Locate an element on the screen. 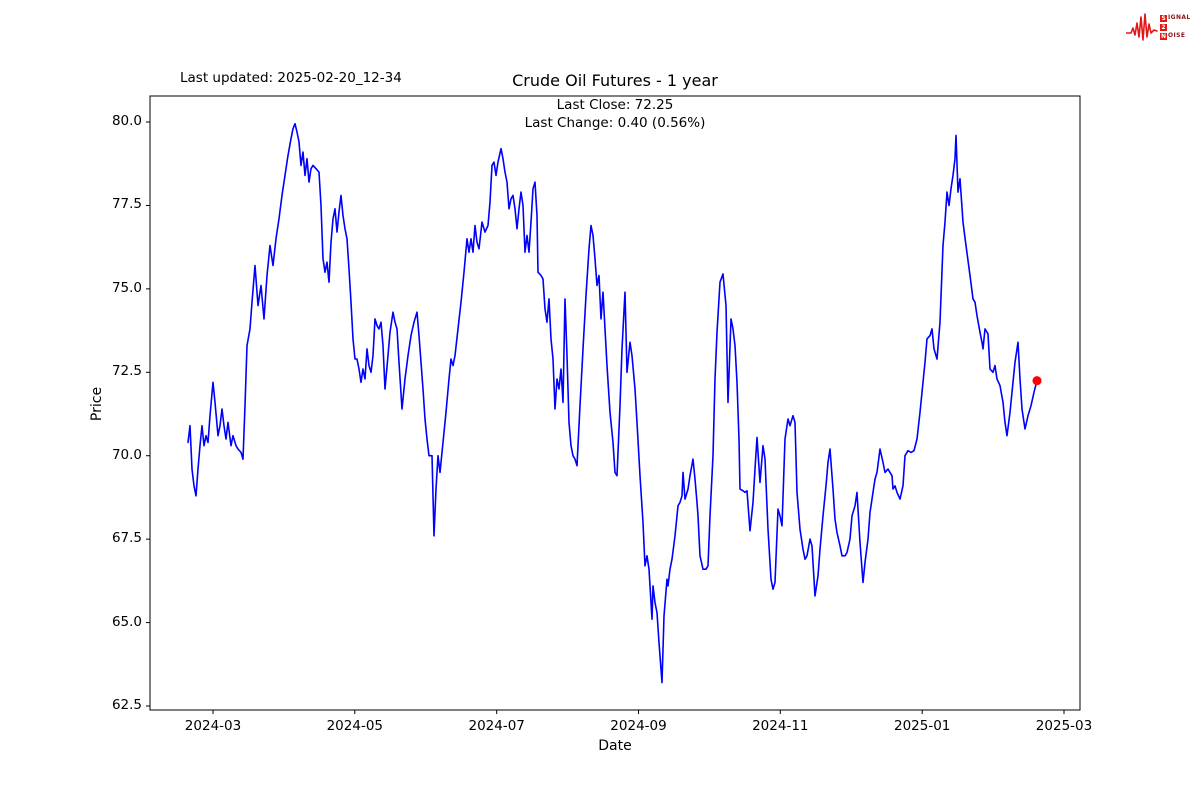 Image resolution: width=1200 pixels, height=800 pixels. brand-line-noise: N OISE is located at coordinates (1175, 36).